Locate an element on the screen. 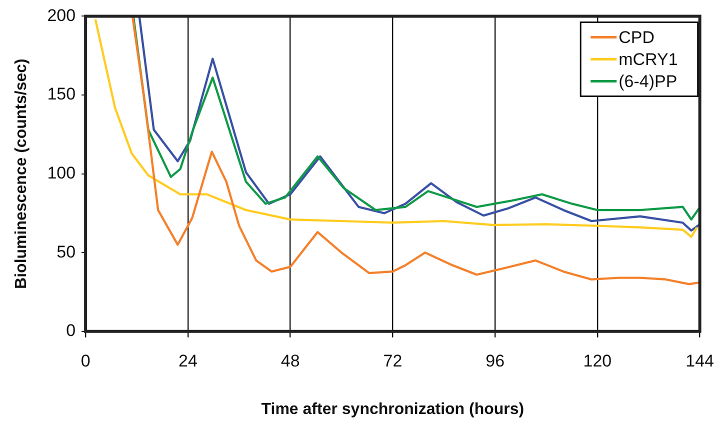 This screenshot has height=431, width=728. y-tick-label: 0 is located at coordinates (71, 330).